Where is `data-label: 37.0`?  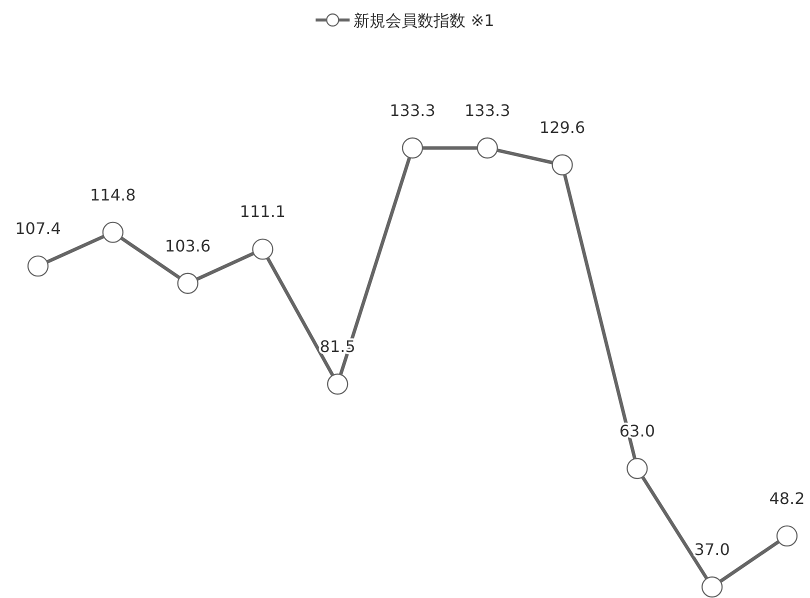
data-label: 37.0 is located at coordinates (712, 549).